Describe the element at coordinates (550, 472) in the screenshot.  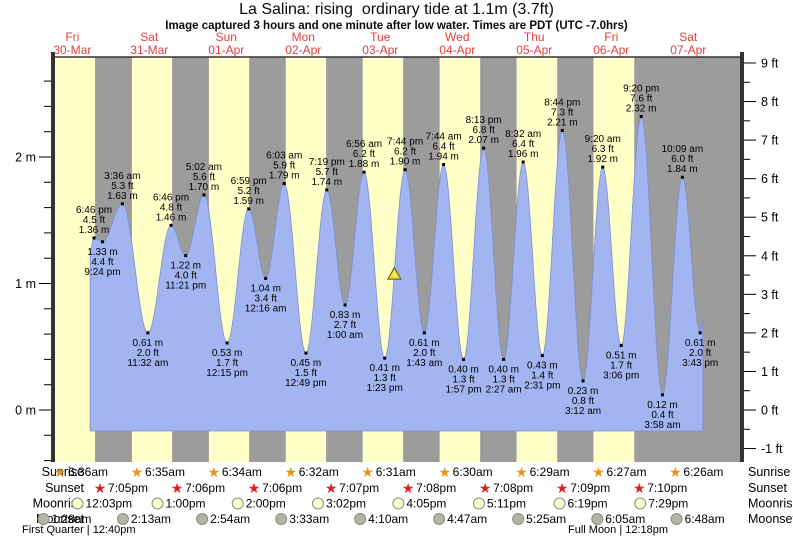
I see `sunrise-time: 6:29am` at that location.